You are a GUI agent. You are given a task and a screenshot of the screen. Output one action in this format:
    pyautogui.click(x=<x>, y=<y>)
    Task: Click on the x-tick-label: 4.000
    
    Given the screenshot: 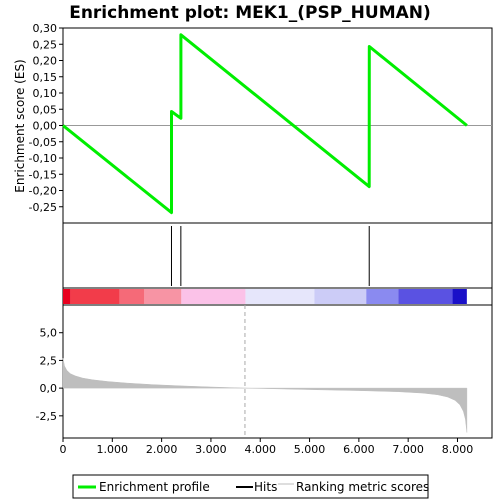 What is the action you would take?
    pyautogui.click(x=260, y=449)
    